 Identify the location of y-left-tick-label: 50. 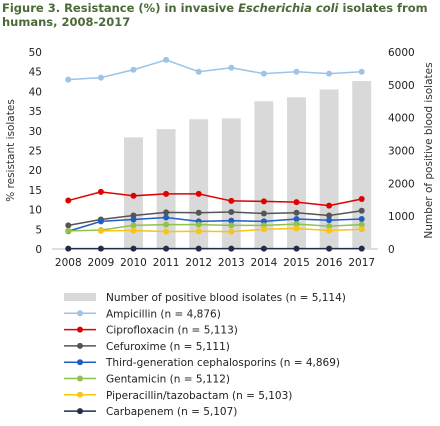
(35, 53).